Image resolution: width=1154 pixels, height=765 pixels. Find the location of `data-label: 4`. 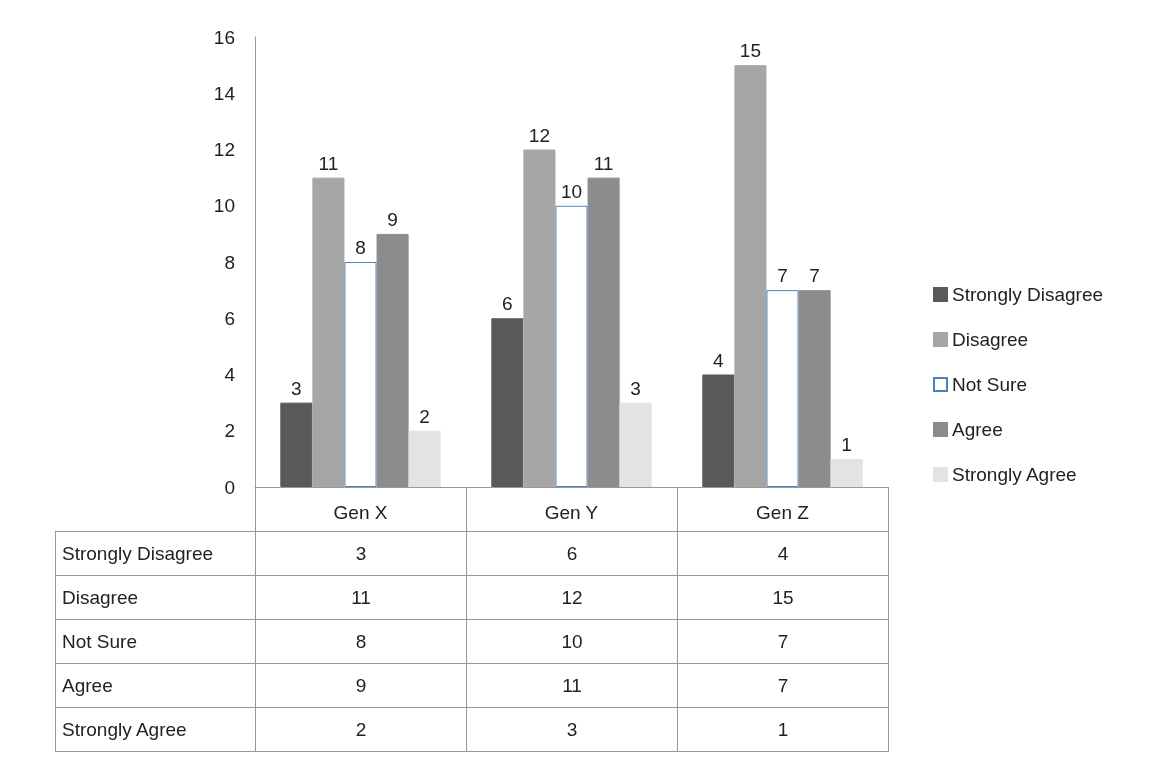

data-label: 4 is located at coordinates (783, 553).